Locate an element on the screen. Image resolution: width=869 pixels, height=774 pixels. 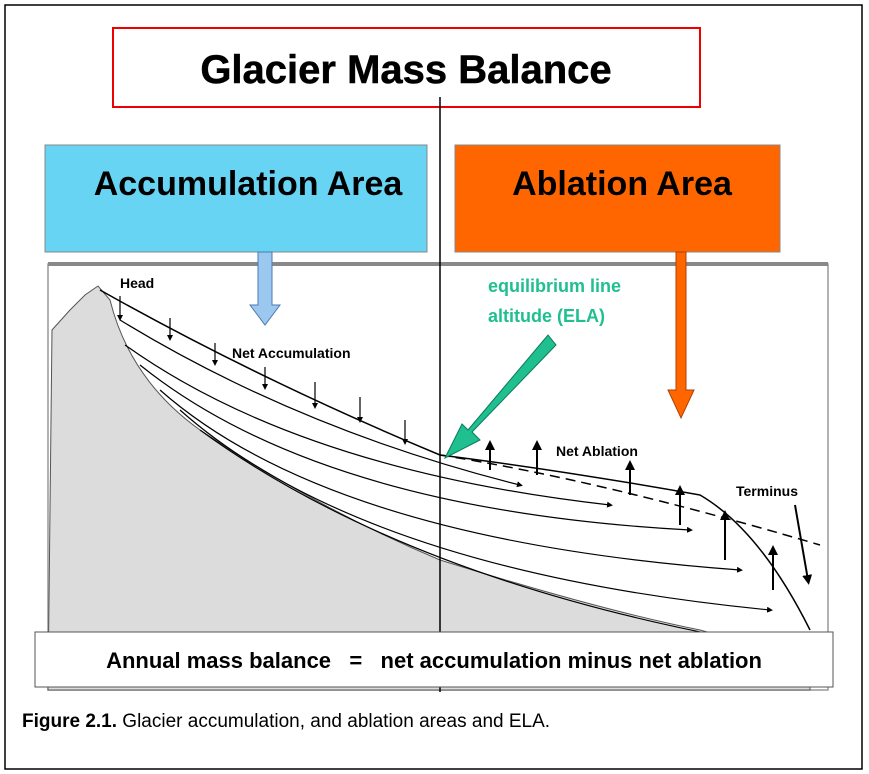
equation-box is located at coordinates (434, 659).